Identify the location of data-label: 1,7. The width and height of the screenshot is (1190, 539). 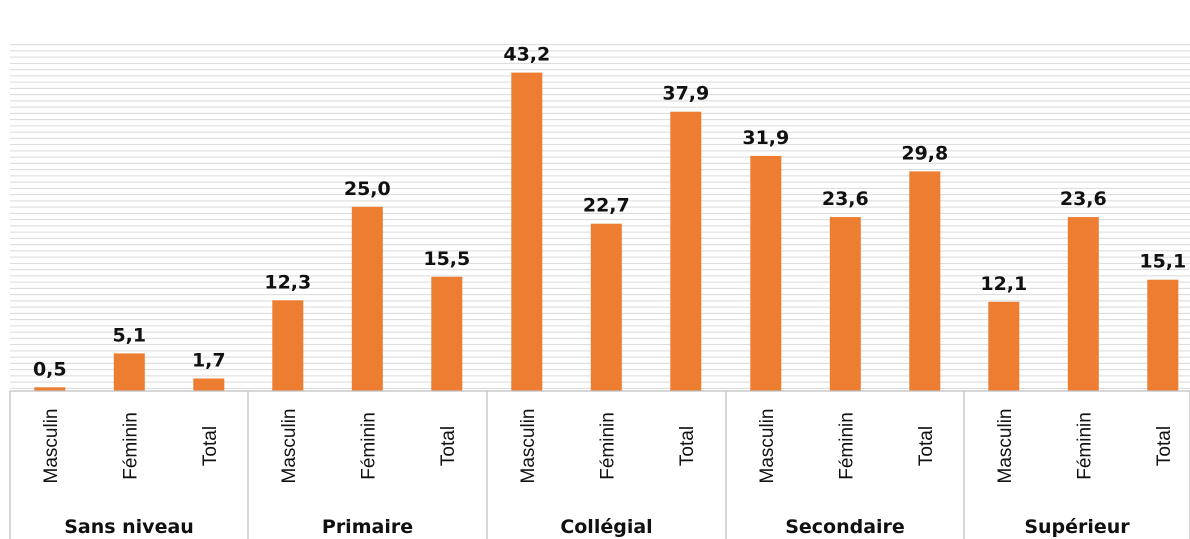
(209, 361).